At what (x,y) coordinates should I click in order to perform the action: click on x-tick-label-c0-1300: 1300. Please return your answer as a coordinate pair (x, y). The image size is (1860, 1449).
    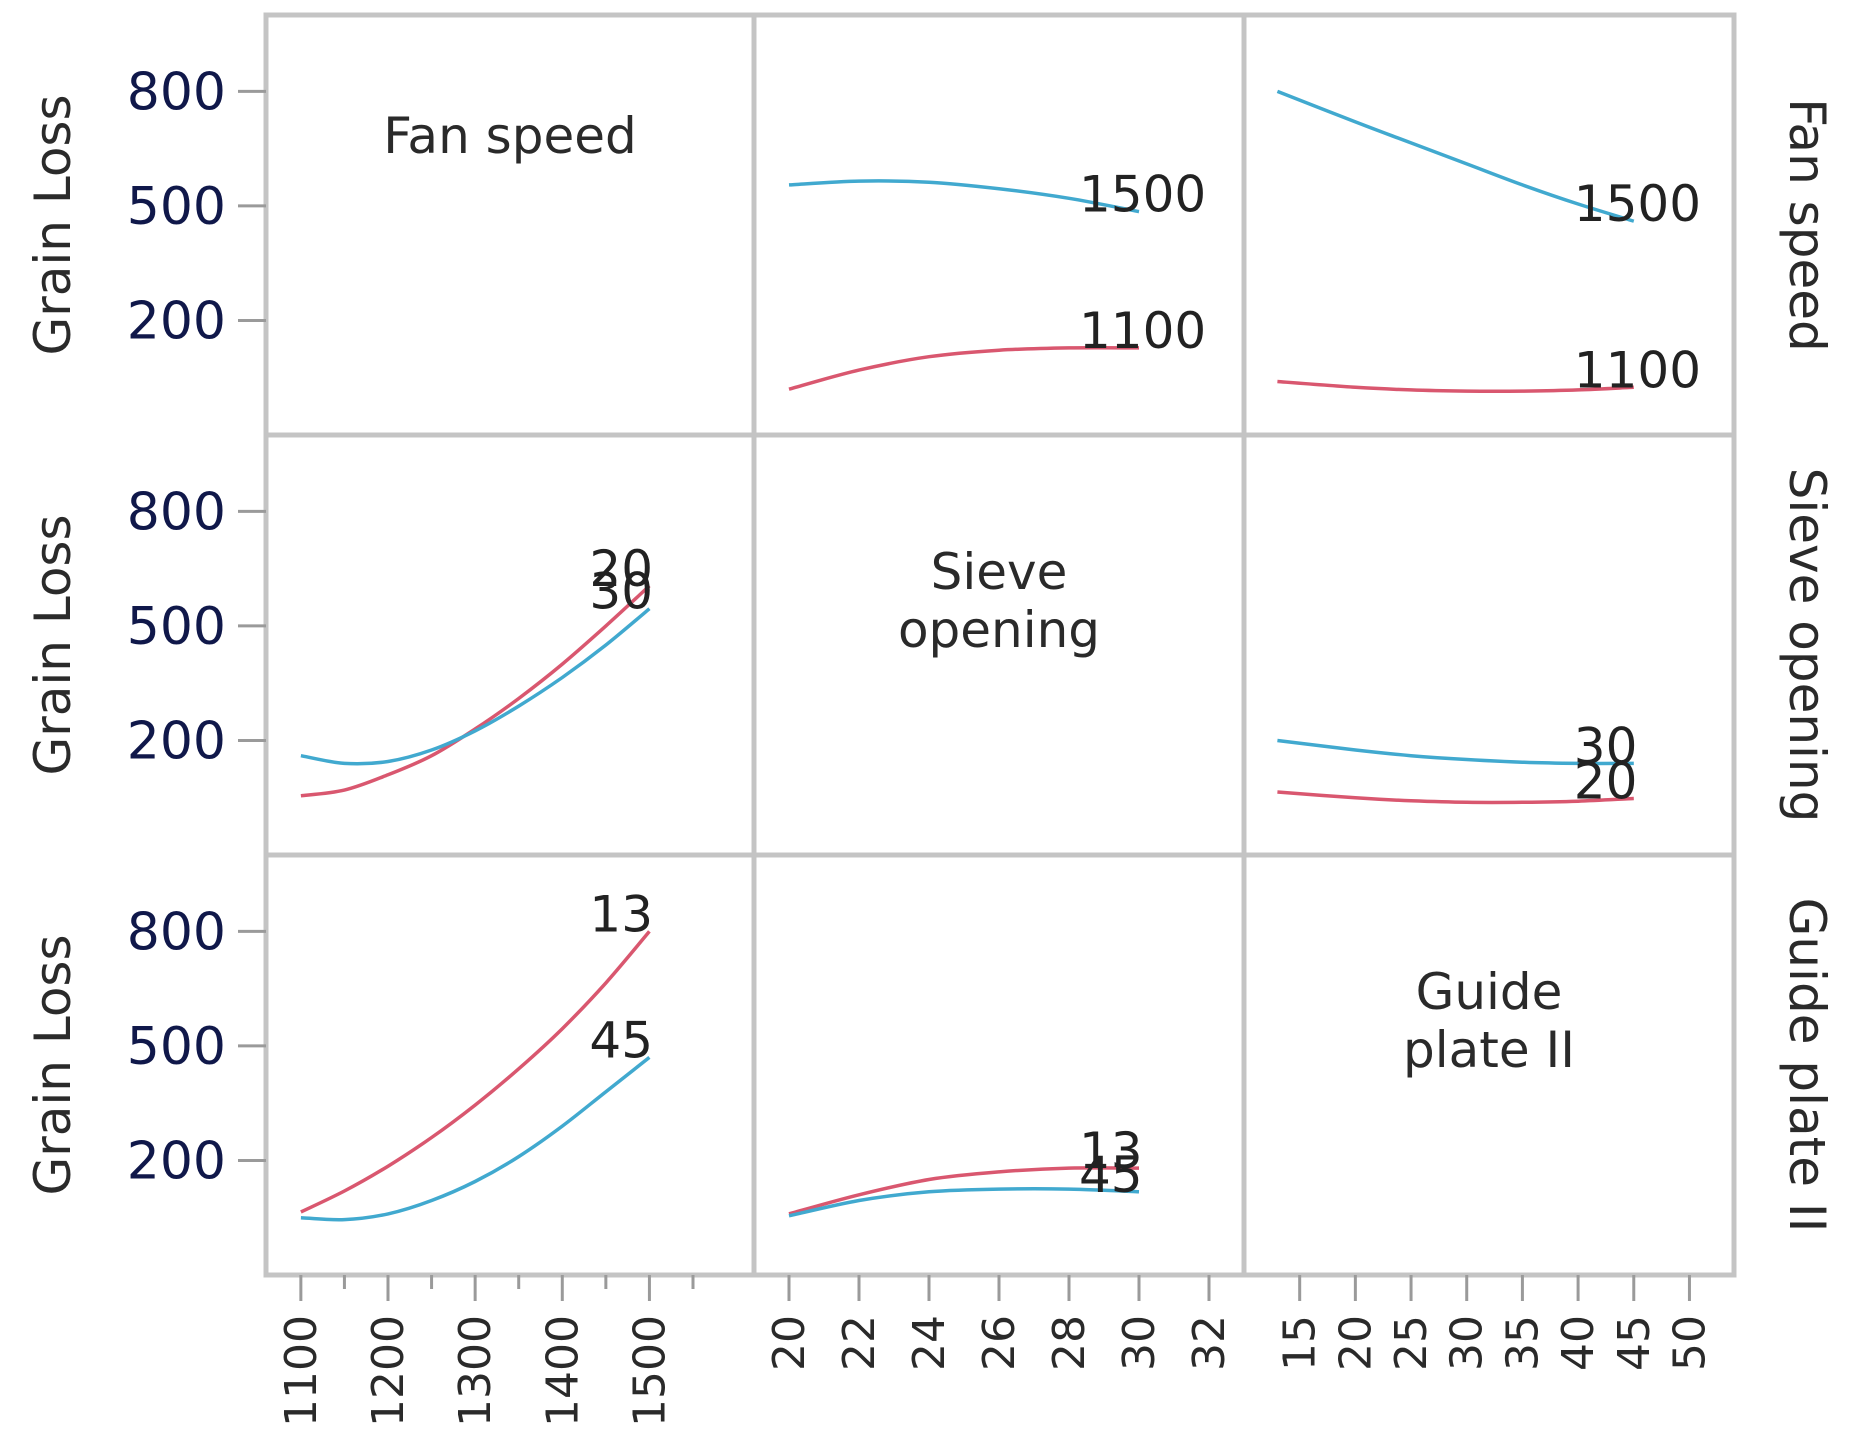
    Looking at the image, I should click on (475, 1371).